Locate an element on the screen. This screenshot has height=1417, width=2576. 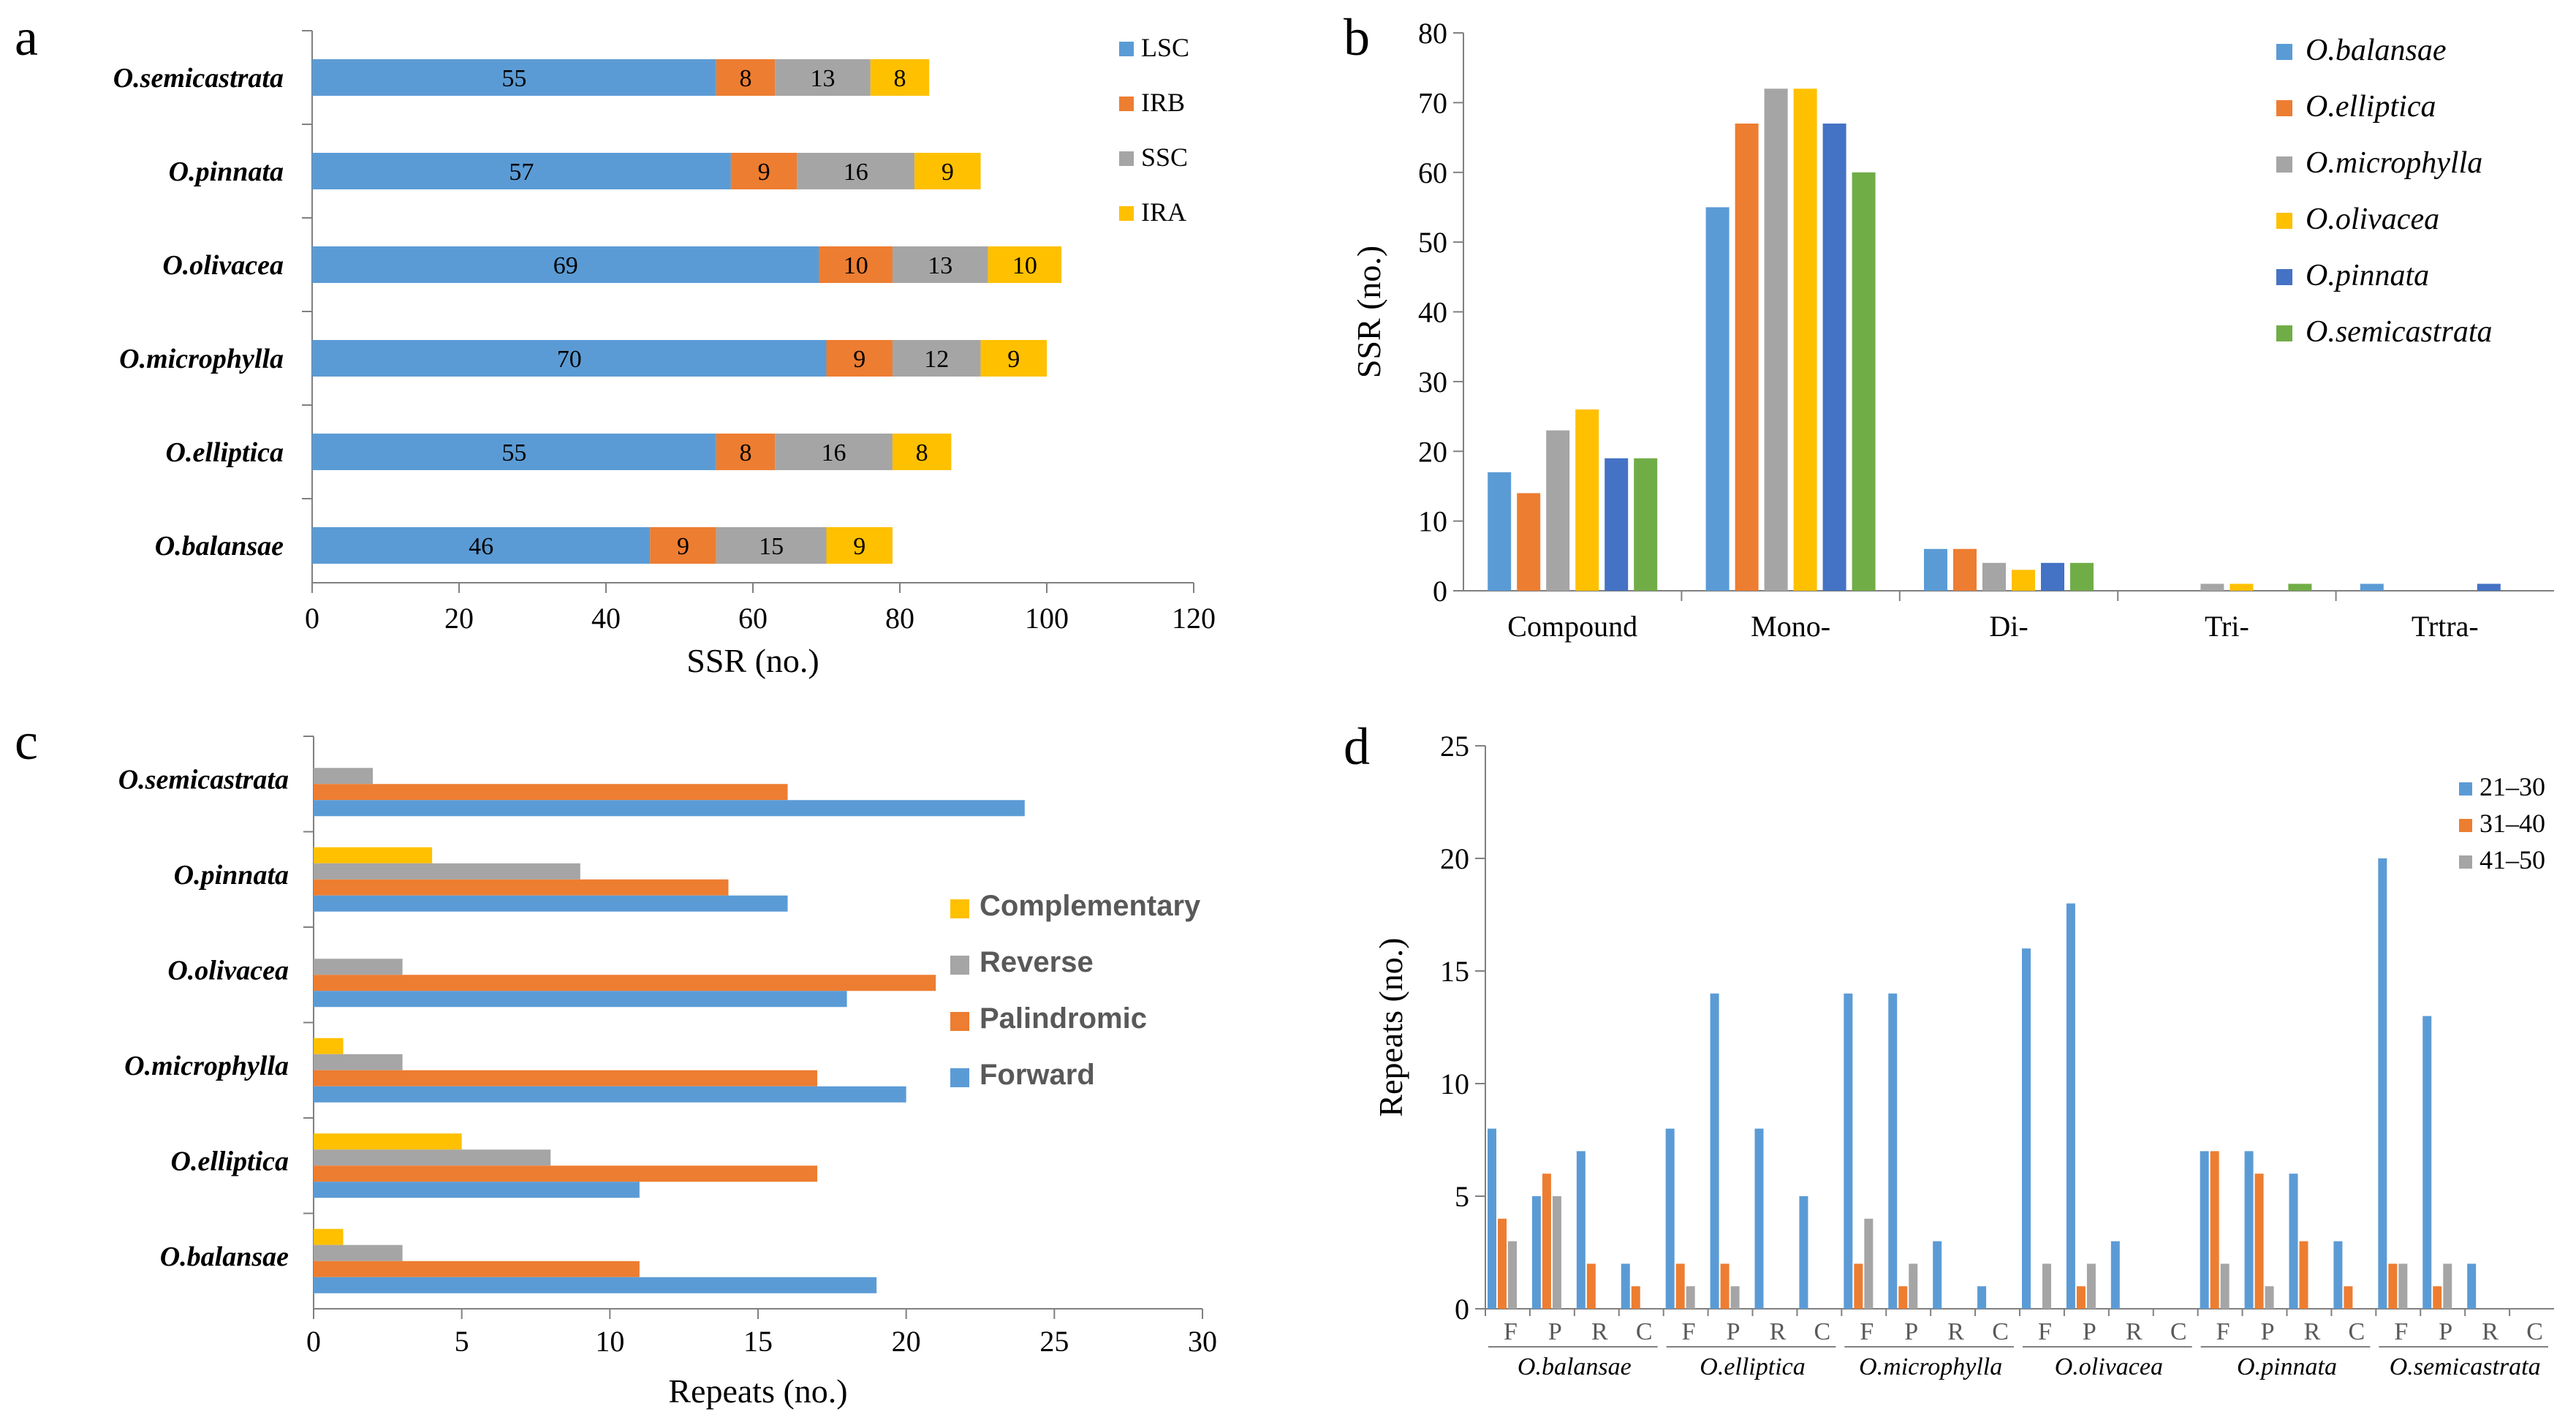
d-bar-41-50-o-semicastrata-p is located at coordinates (2447, 1286).